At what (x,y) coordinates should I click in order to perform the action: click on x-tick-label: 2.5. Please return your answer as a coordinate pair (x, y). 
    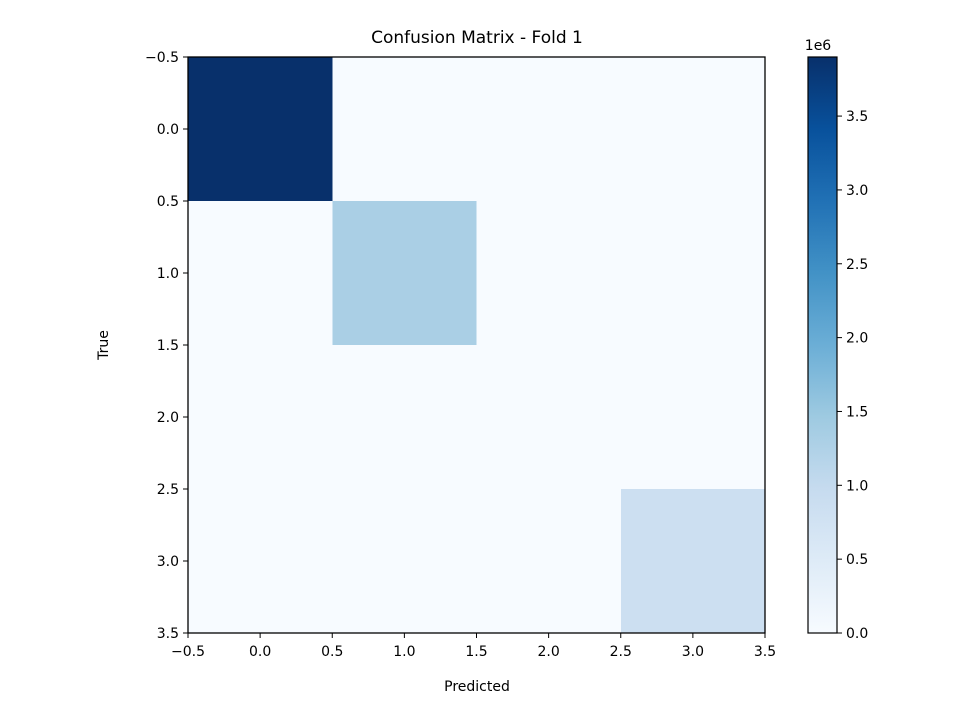
    Looking at the image, I should click on (621, 652).